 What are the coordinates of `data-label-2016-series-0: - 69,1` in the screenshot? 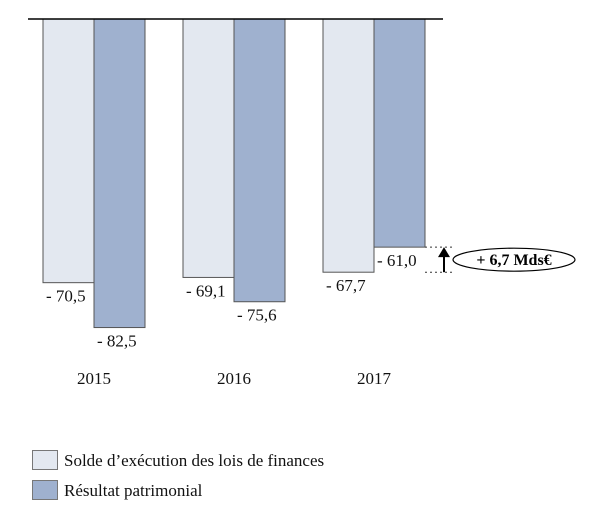 It's located at (206, 290).